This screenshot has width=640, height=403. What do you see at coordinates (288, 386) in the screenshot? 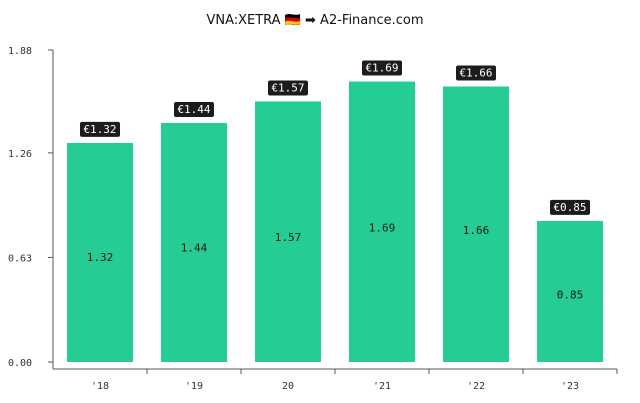
I see `x-tick-label: 20` at bounding box center [288, 386].